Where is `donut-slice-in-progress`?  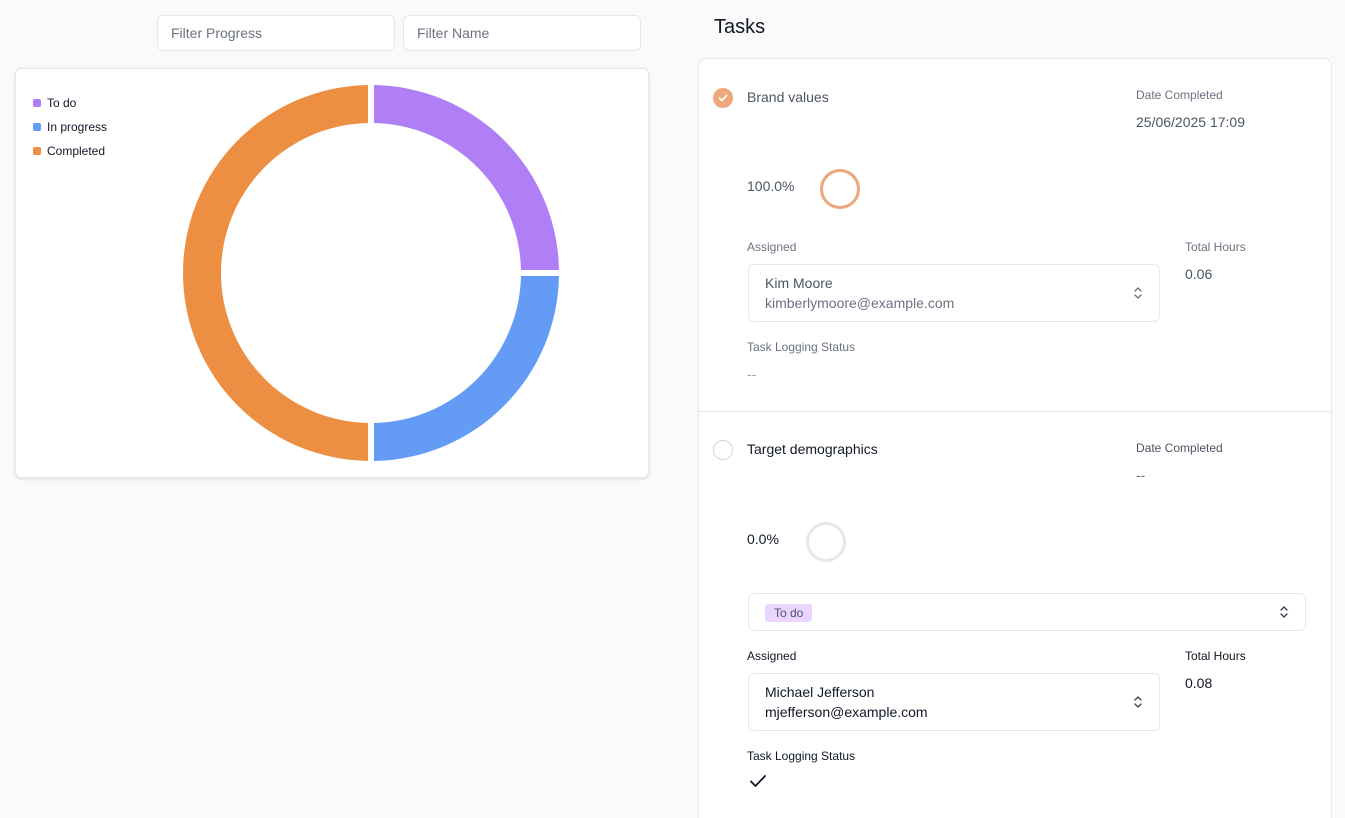
donut-slice-in-progress is located at coordinates (466, 368).